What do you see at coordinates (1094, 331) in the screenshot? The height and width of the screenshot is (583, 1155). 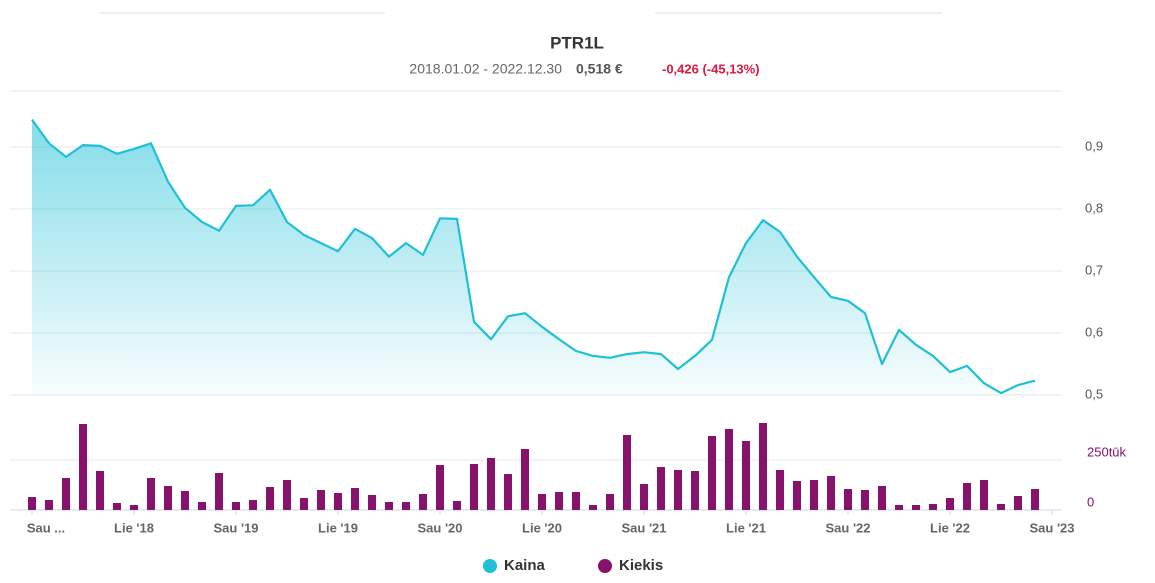 I see `y-tick-label: 0,6` at bounding box center [1094, 331].